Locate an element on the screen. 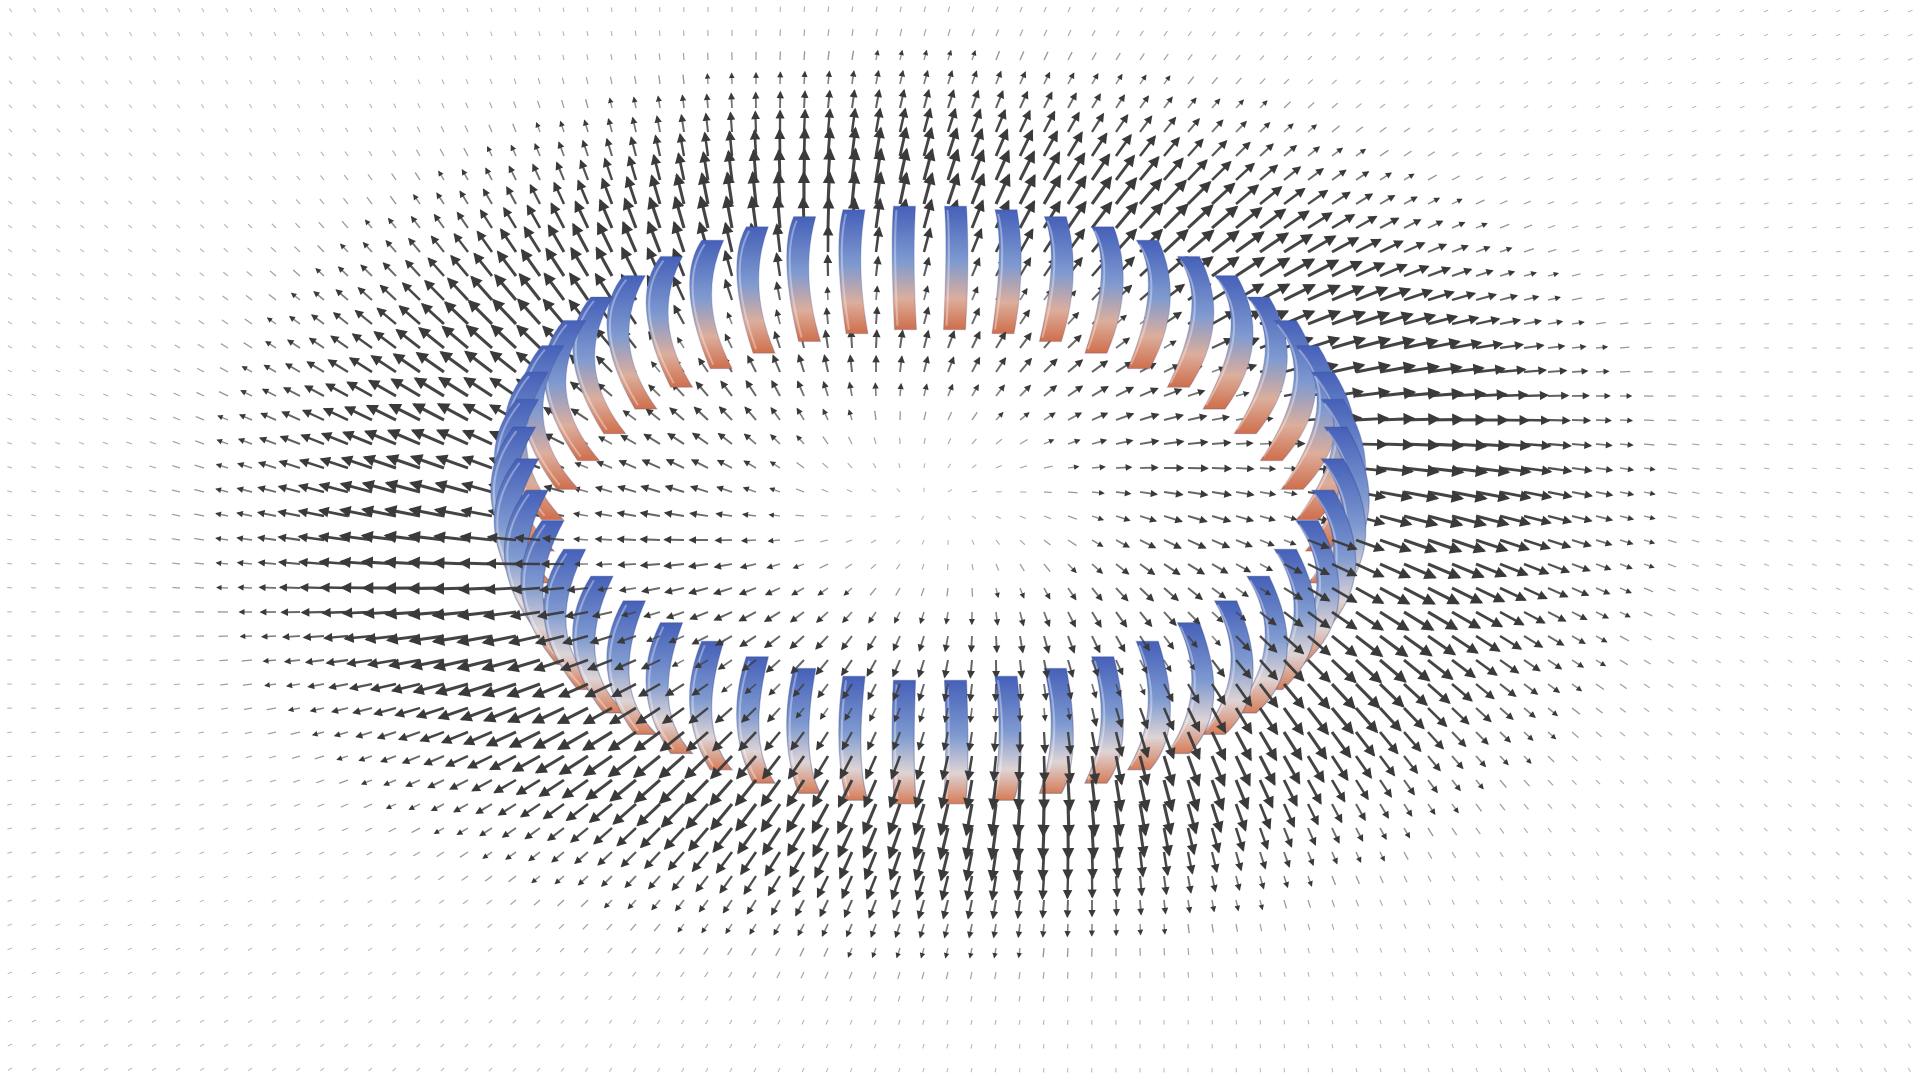 The height and width of the screenshot is (1080, 1920). coil-highlight is located at coordinates (563, 390).